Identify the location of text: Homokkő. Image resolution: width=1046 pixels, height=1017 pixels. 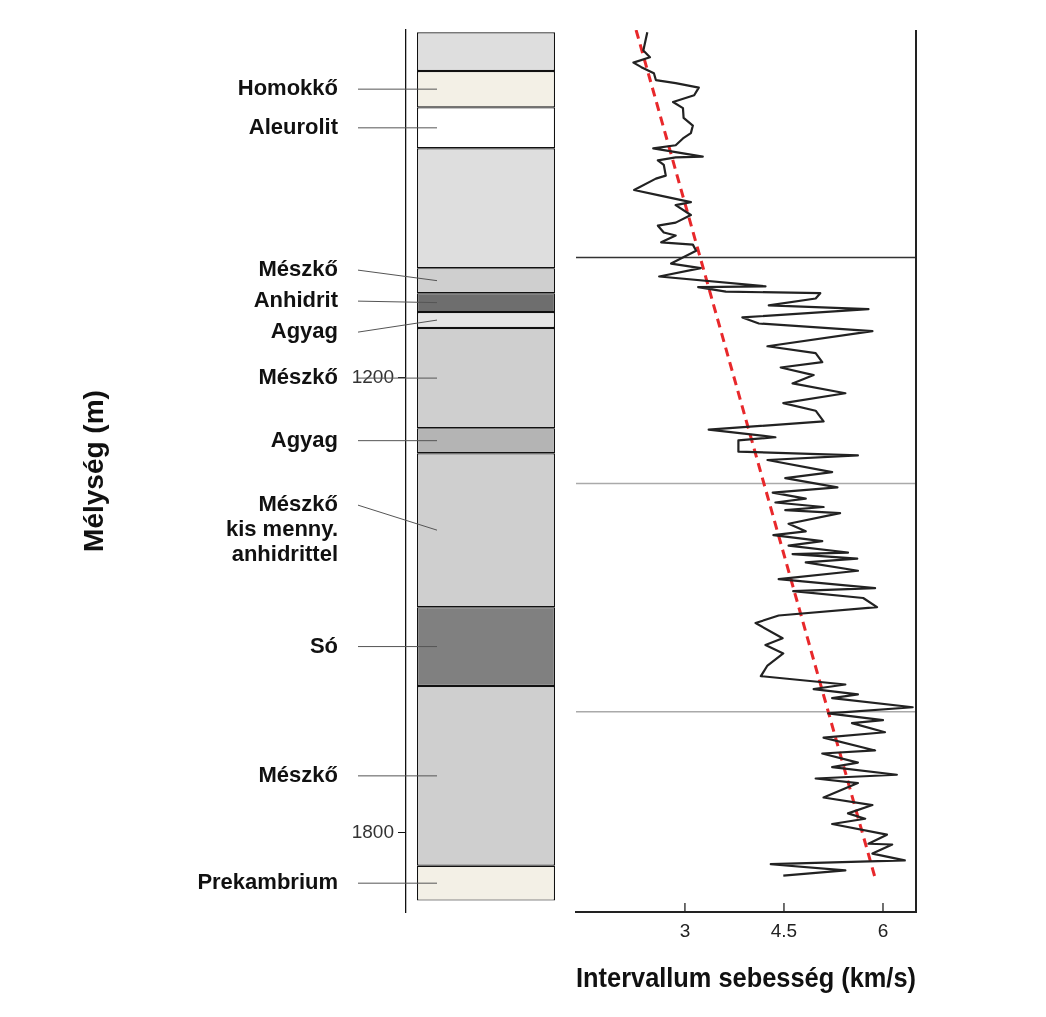
(287, 88).